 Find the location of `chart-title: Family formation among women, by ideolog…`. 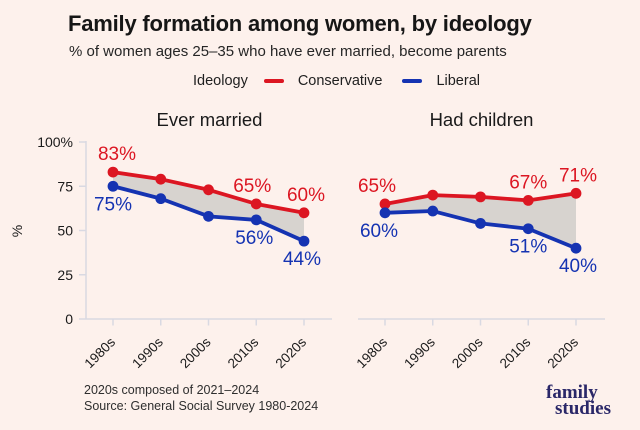

chart-title: Family formation among women, by ideolog… is located at coordinates (300, 23).